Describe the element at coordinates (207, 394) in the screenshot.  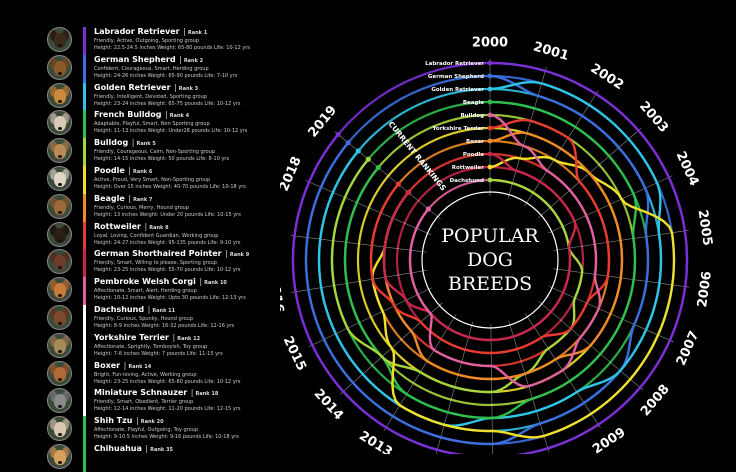
I see `breed-rank: Rank 18` at that location.